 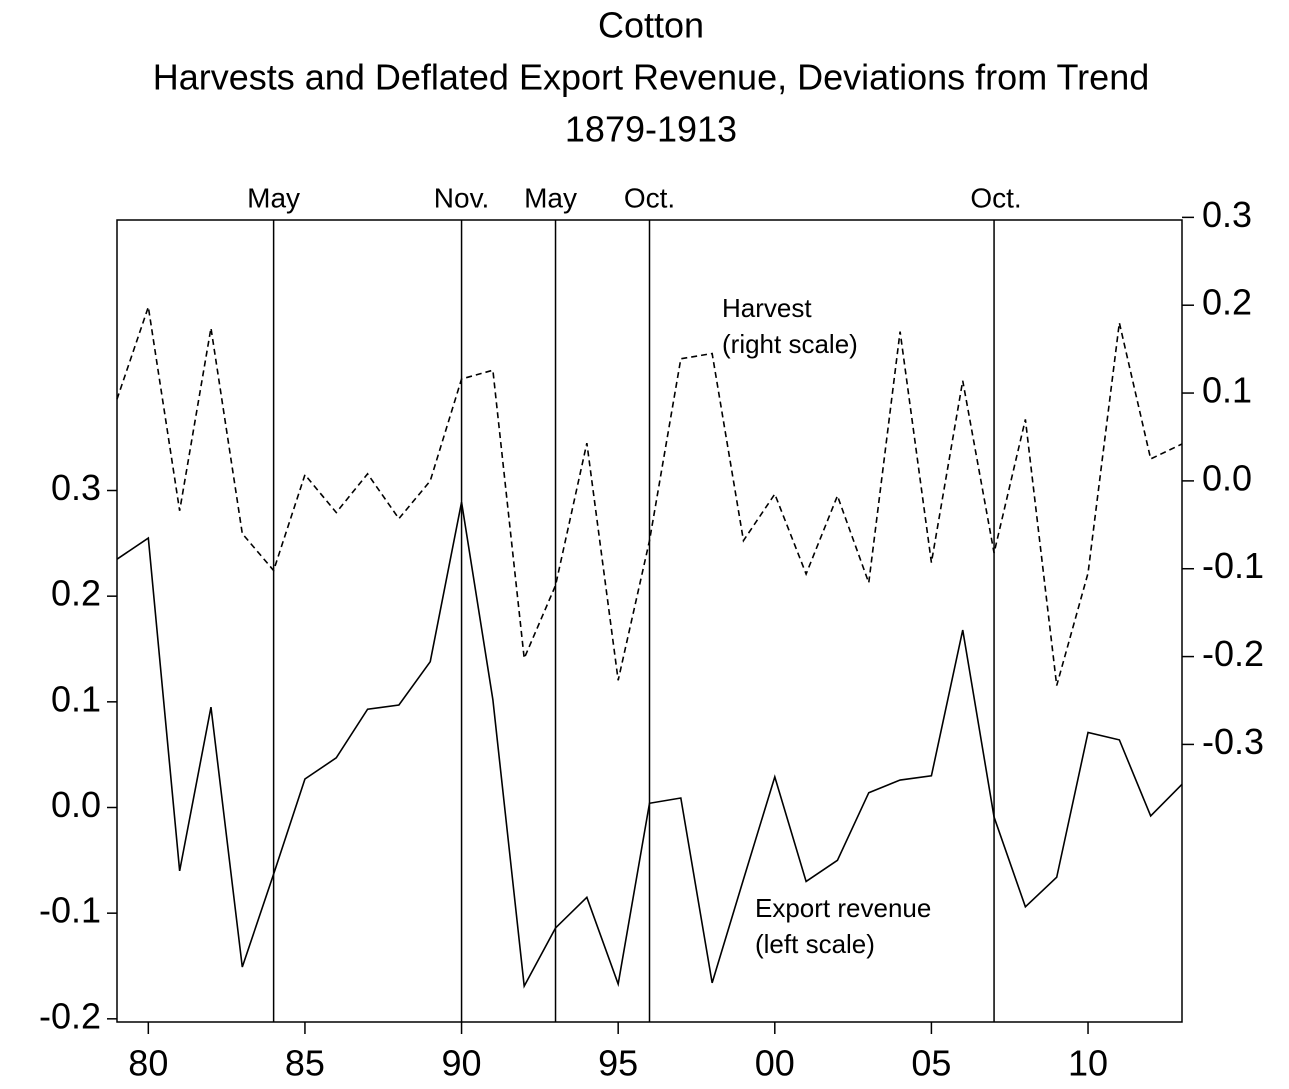 What do you see at coordinates (76, 487) in the screenshot?
I see `y-tick-label: 0.3` at bounding box center [76, 487].